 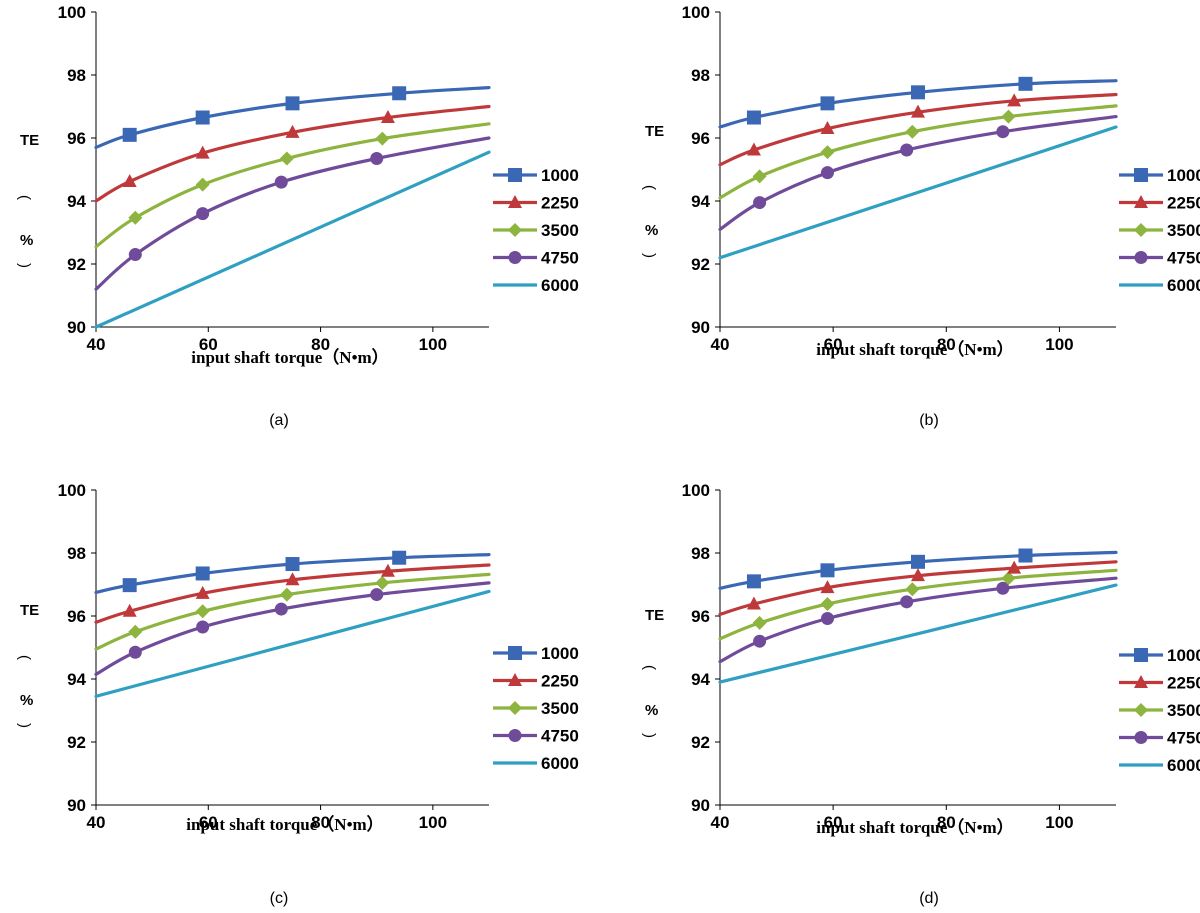 What do you see at coordinates (946, 822) in the screenshot?
I see `x-tick-label: 80` at bounding box center [946, 822].